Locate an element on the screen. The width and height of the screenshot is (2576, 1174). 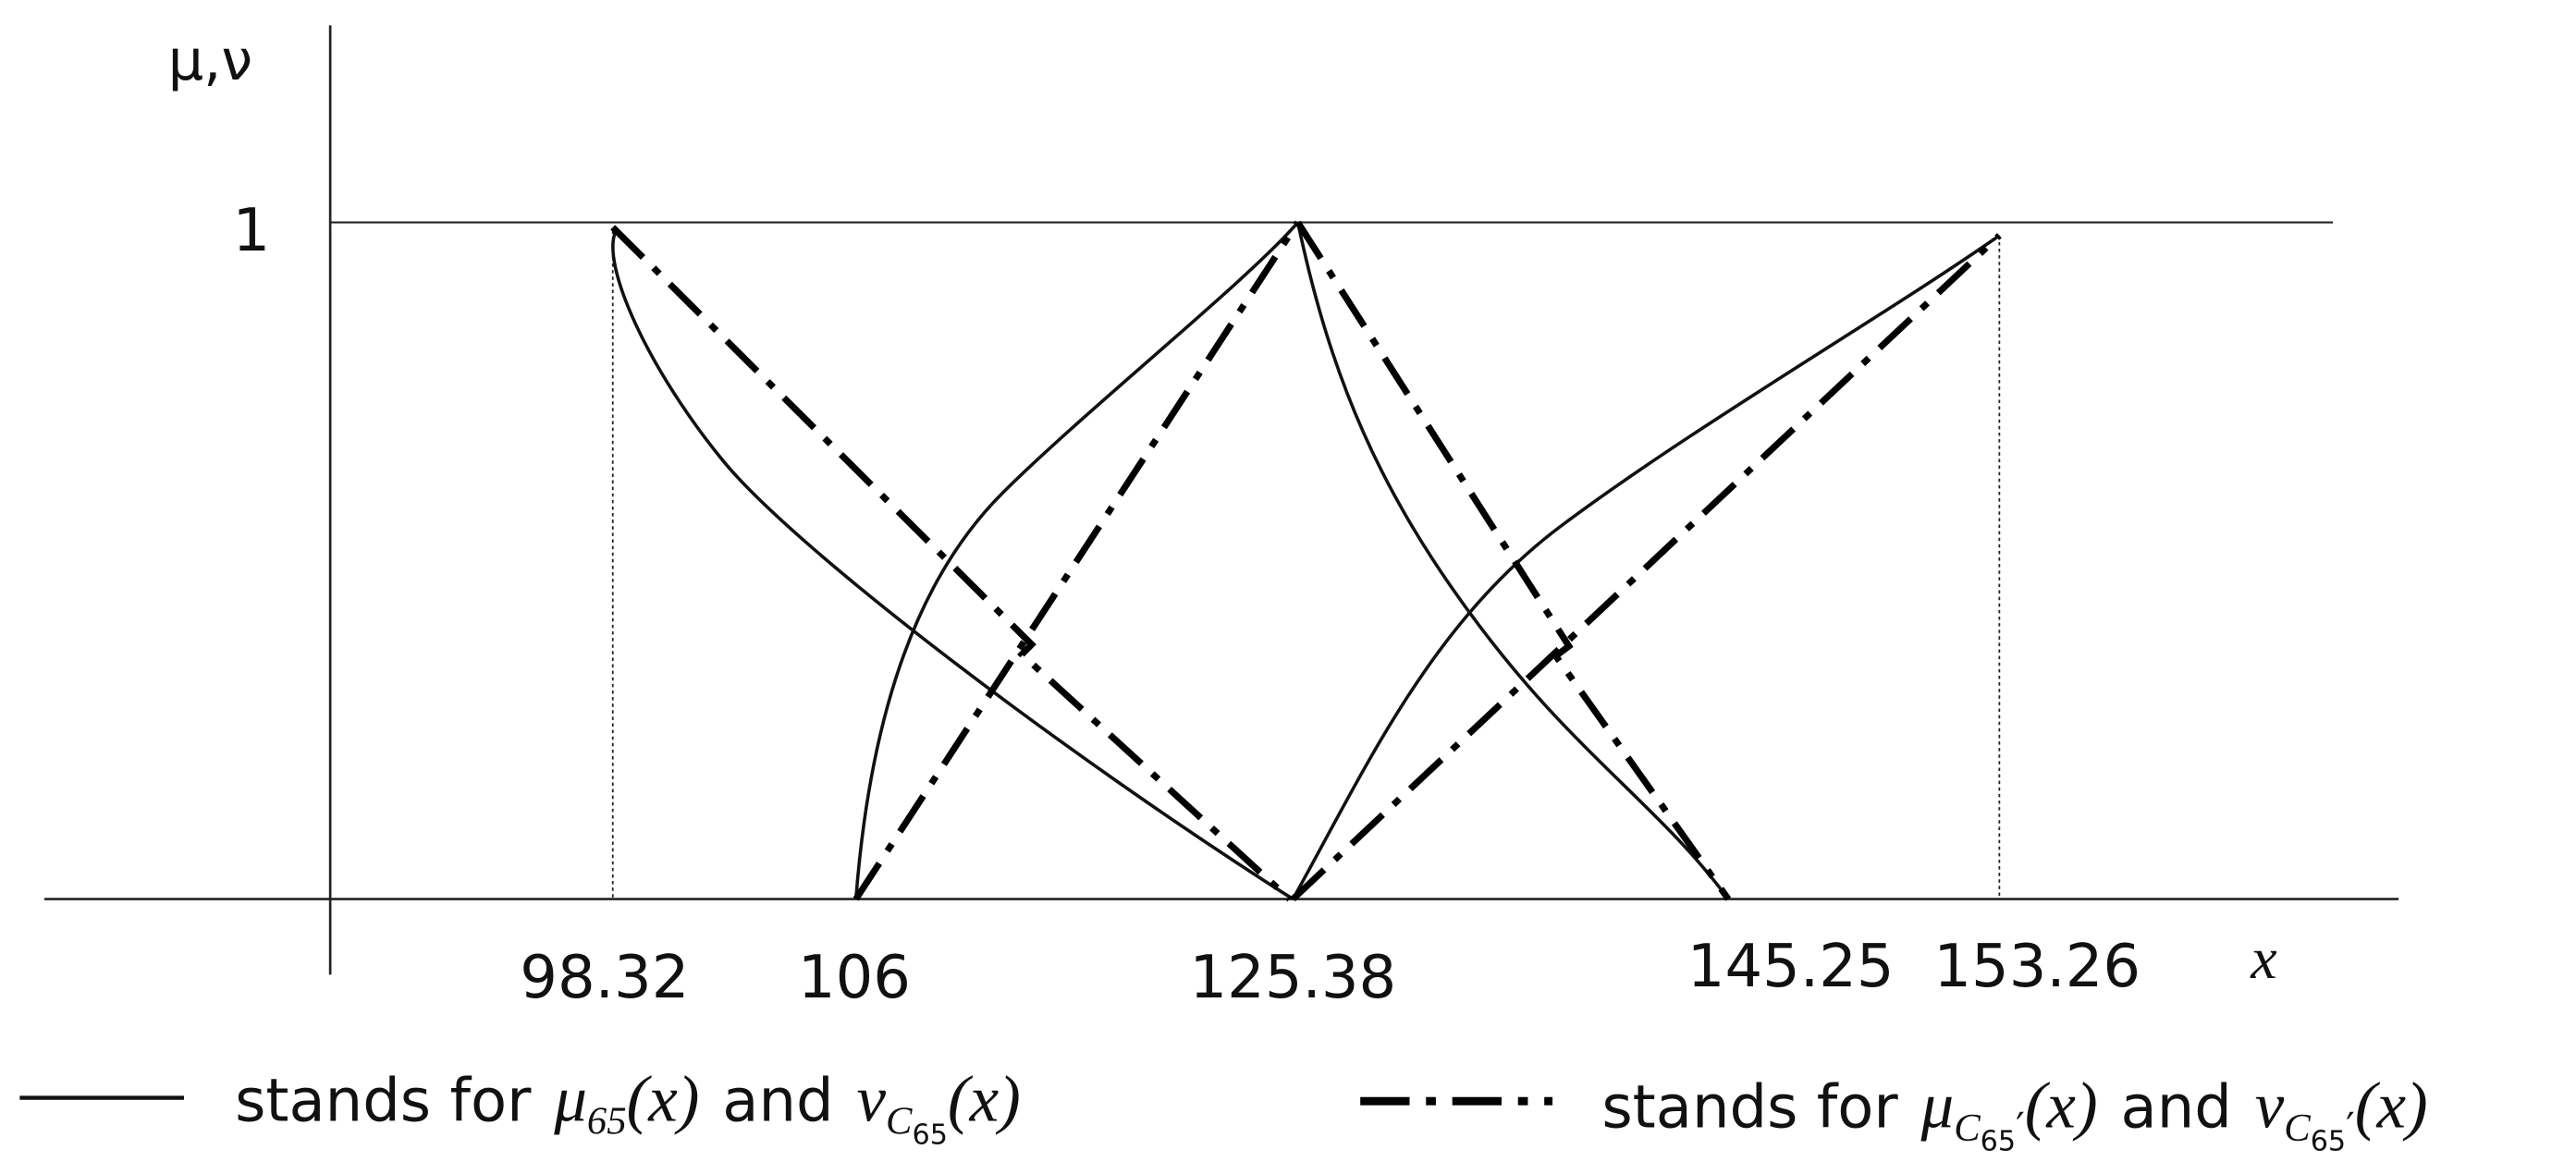
x-tick-label: 125.38 is located at coordinates (1292, 978).